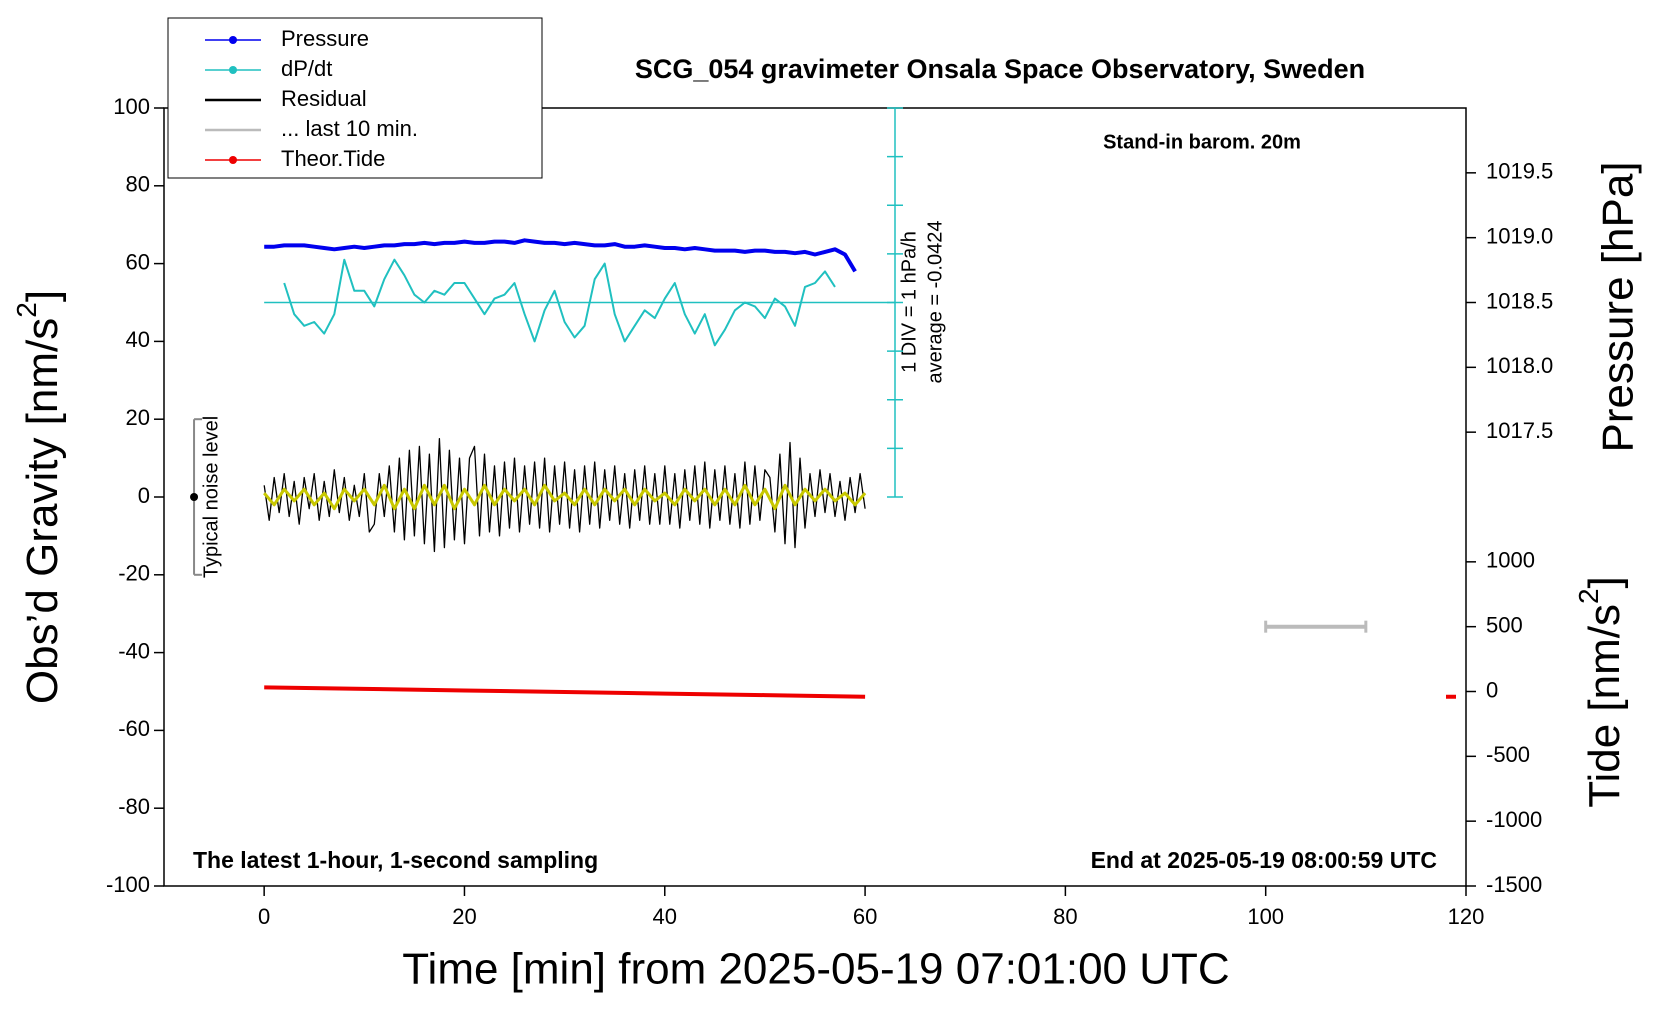 The height and width of the screenshot is (1020, 1660). I want to click on legend-label: dP/dt, so click(306, 68).